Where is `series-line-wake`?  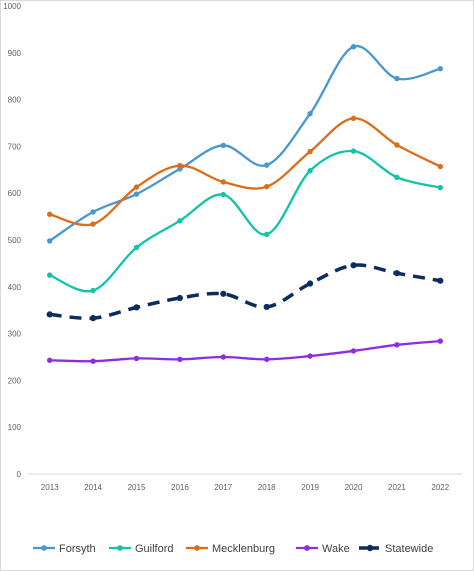
series-line-wake is located at coordinates (245, 351).